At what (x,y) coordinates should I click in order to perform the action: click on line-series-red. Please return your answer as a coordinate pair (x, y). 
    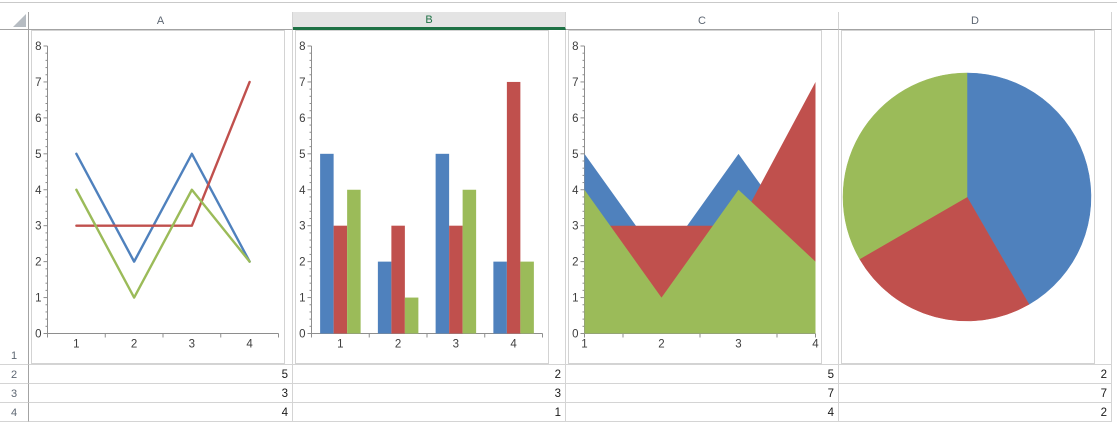
    Looking at the image, I should click on (163, 153).